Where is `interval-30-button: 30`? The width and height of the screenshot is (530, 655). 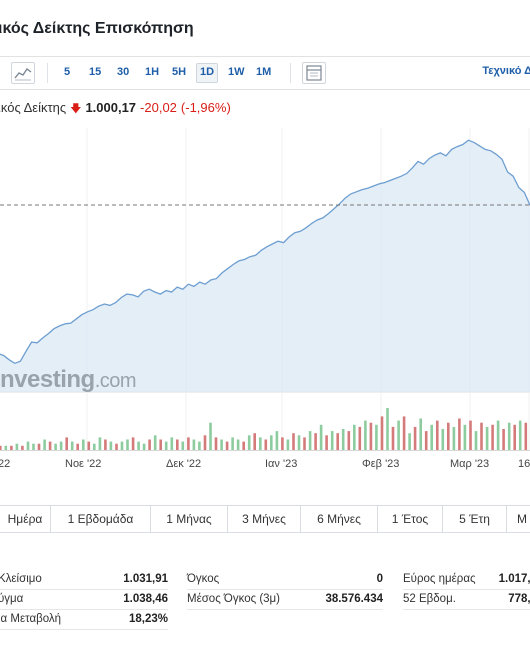
interval-30-button: 30 is located at coordinates (123, 72).